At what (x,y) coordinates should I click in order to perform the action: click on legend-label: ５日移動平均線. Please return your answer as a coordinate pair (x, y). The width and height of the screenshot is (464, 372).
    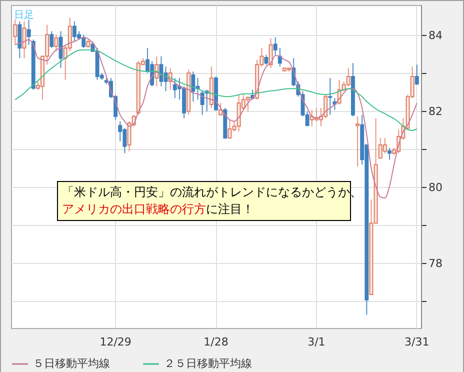
    Looking at the image, I should click on (71, 363).